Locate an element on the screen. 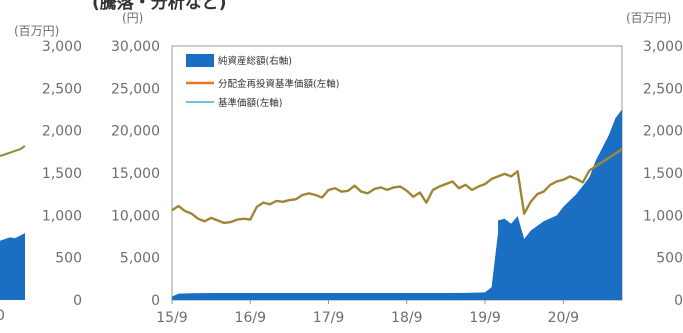 This screenshot has height=333, width=683. top-title: (騰落・分析など) is located at coordinates (159, 6).